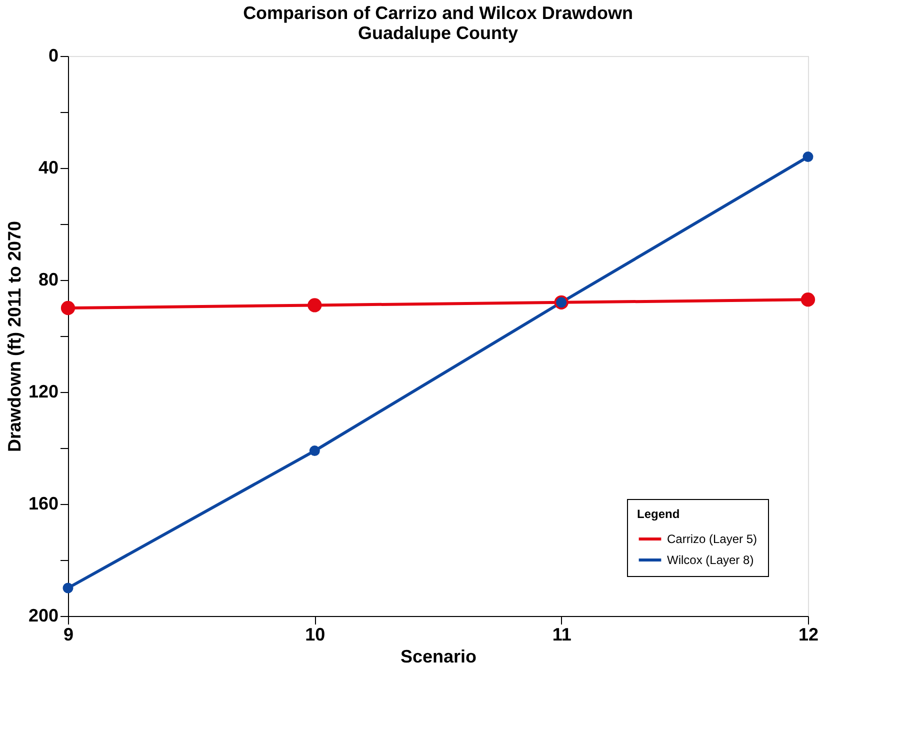 Image resolution: width=904 pixels, height=740 pixels. Describe the element at coordinates (438, 13) in the screenshot. I see `chart-title: Comparison of Carrizo and Wilcox Drawdown` at that location.